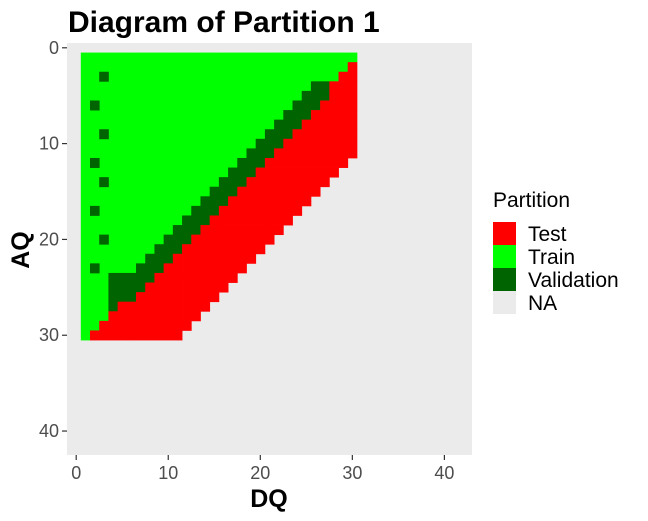 The image size is (648, 521). I want to click on y-tick-label: 40, so click(49, 431).